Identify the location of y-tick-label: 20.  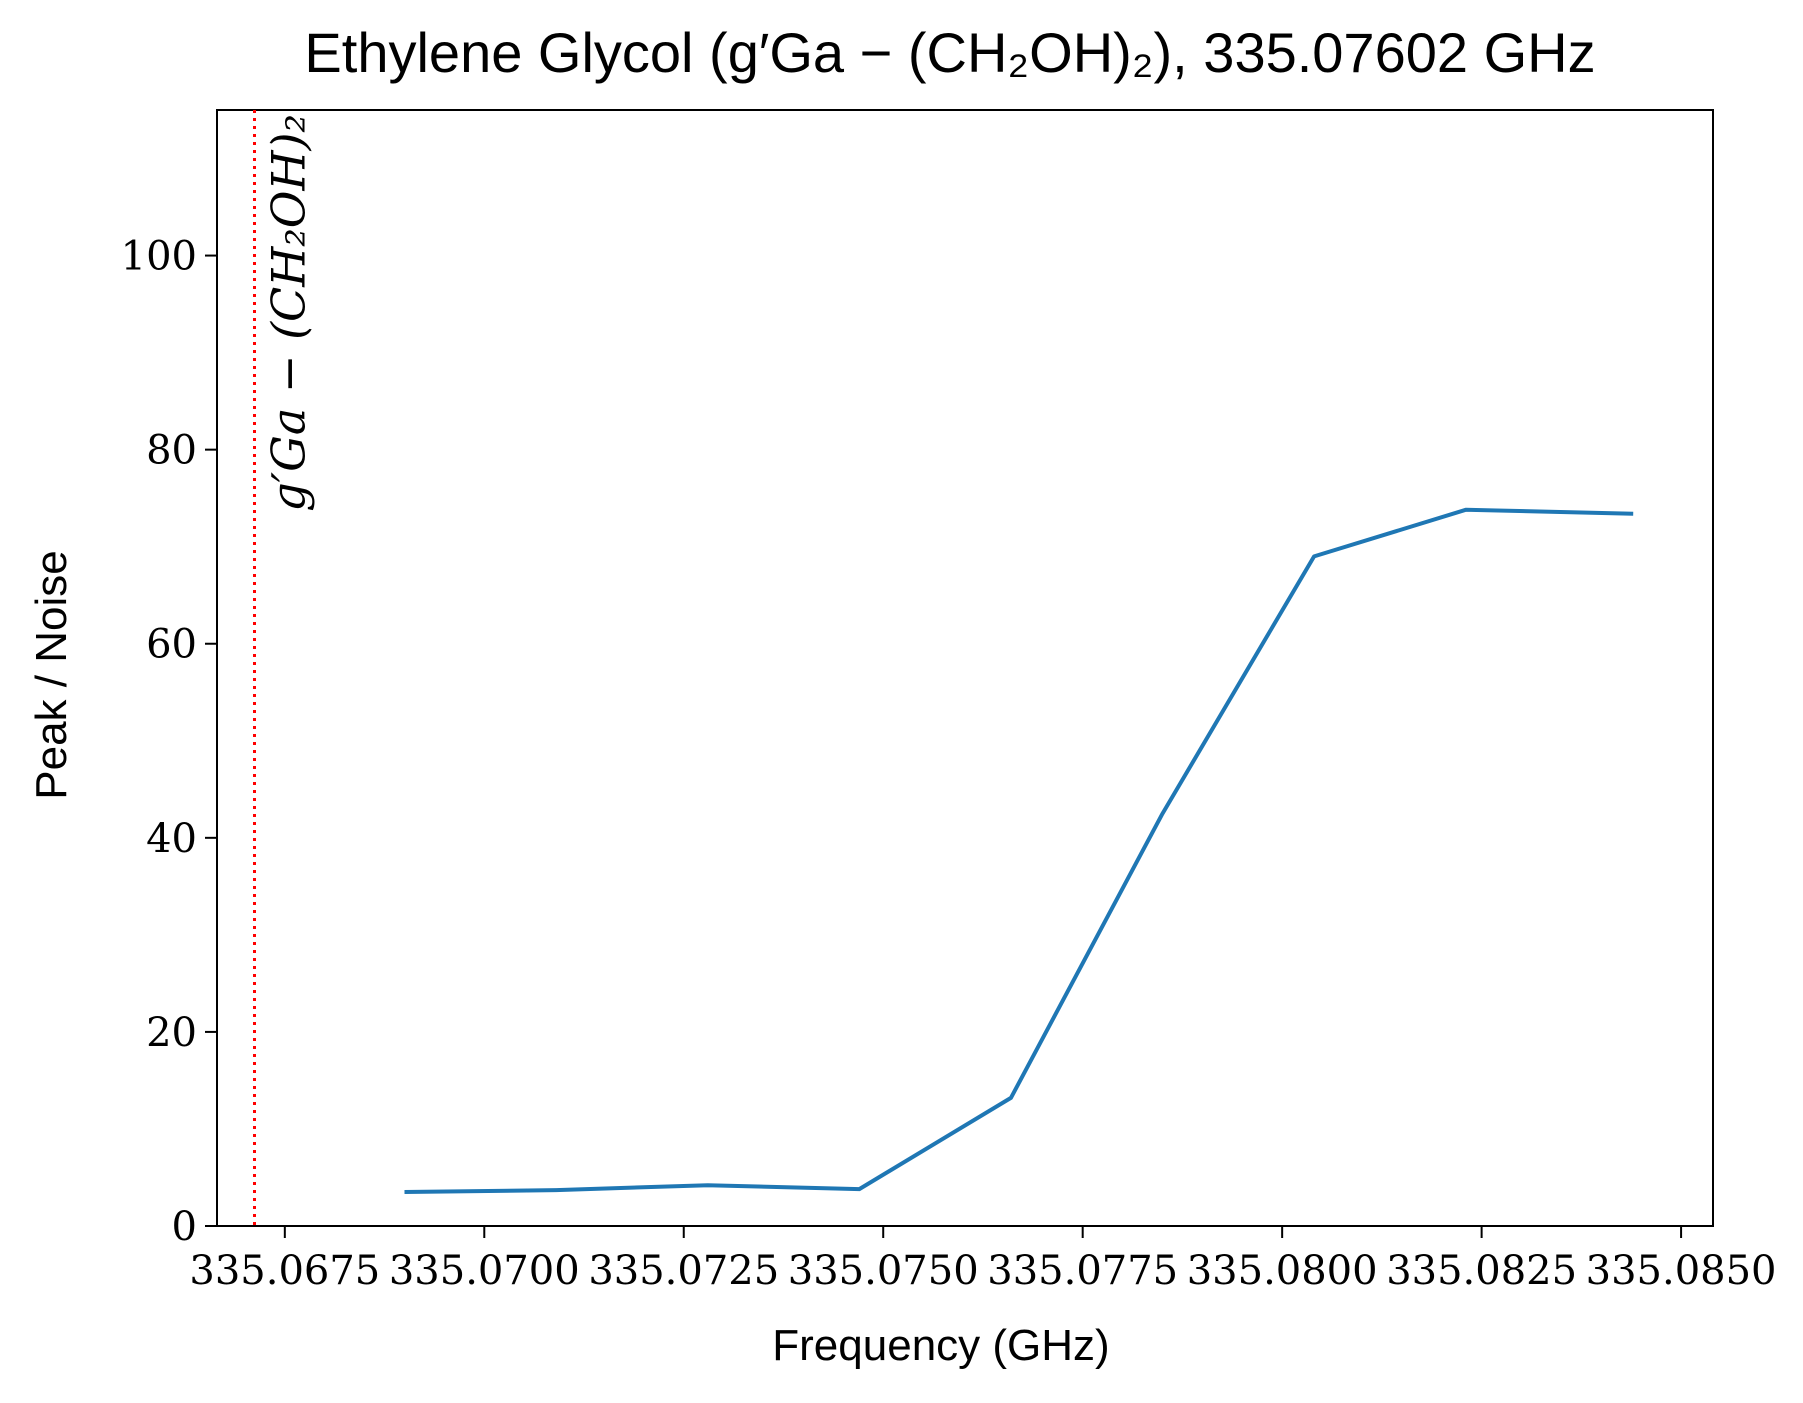
(171, 1033).